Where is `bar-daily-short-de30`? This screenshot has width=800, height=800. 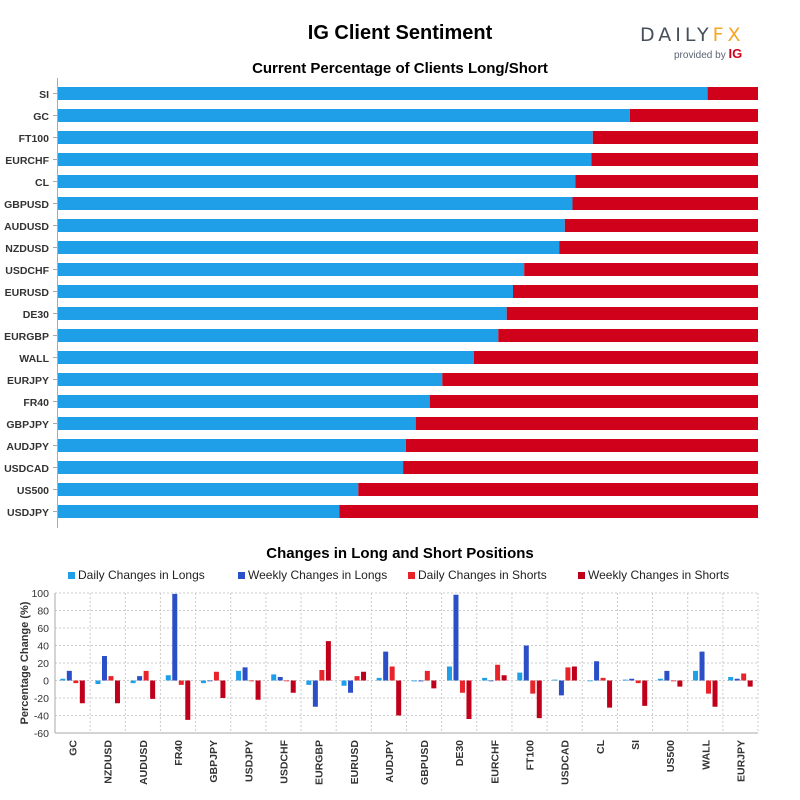 bar-daily-short-de30 is located at coordinates (462, 686).